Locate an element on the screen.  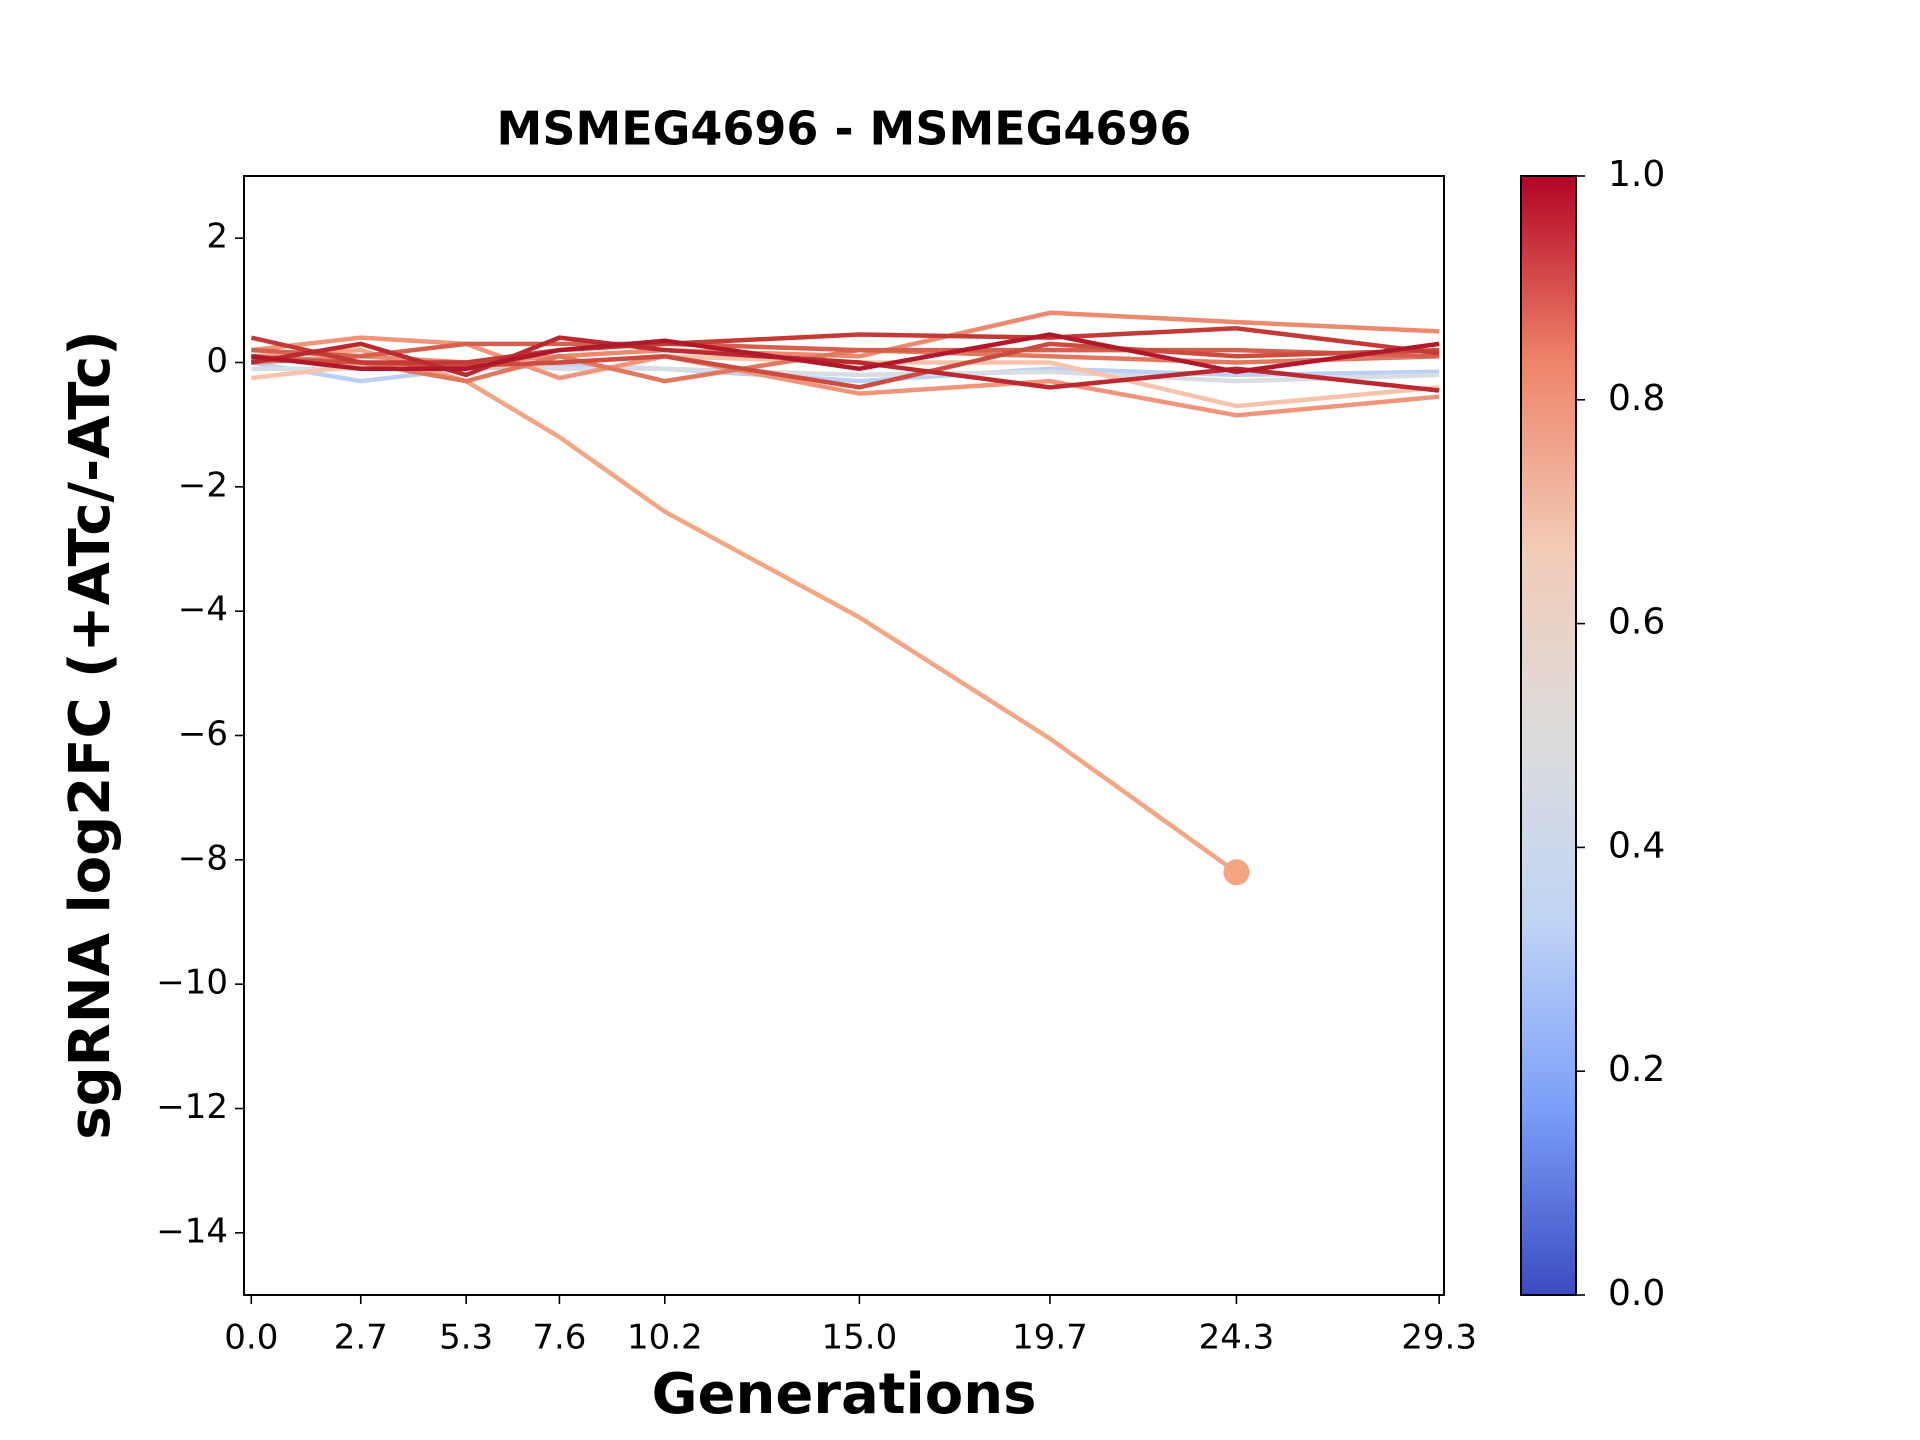
x-tick-label: 2.7 is located at coordinates (361, 1338).